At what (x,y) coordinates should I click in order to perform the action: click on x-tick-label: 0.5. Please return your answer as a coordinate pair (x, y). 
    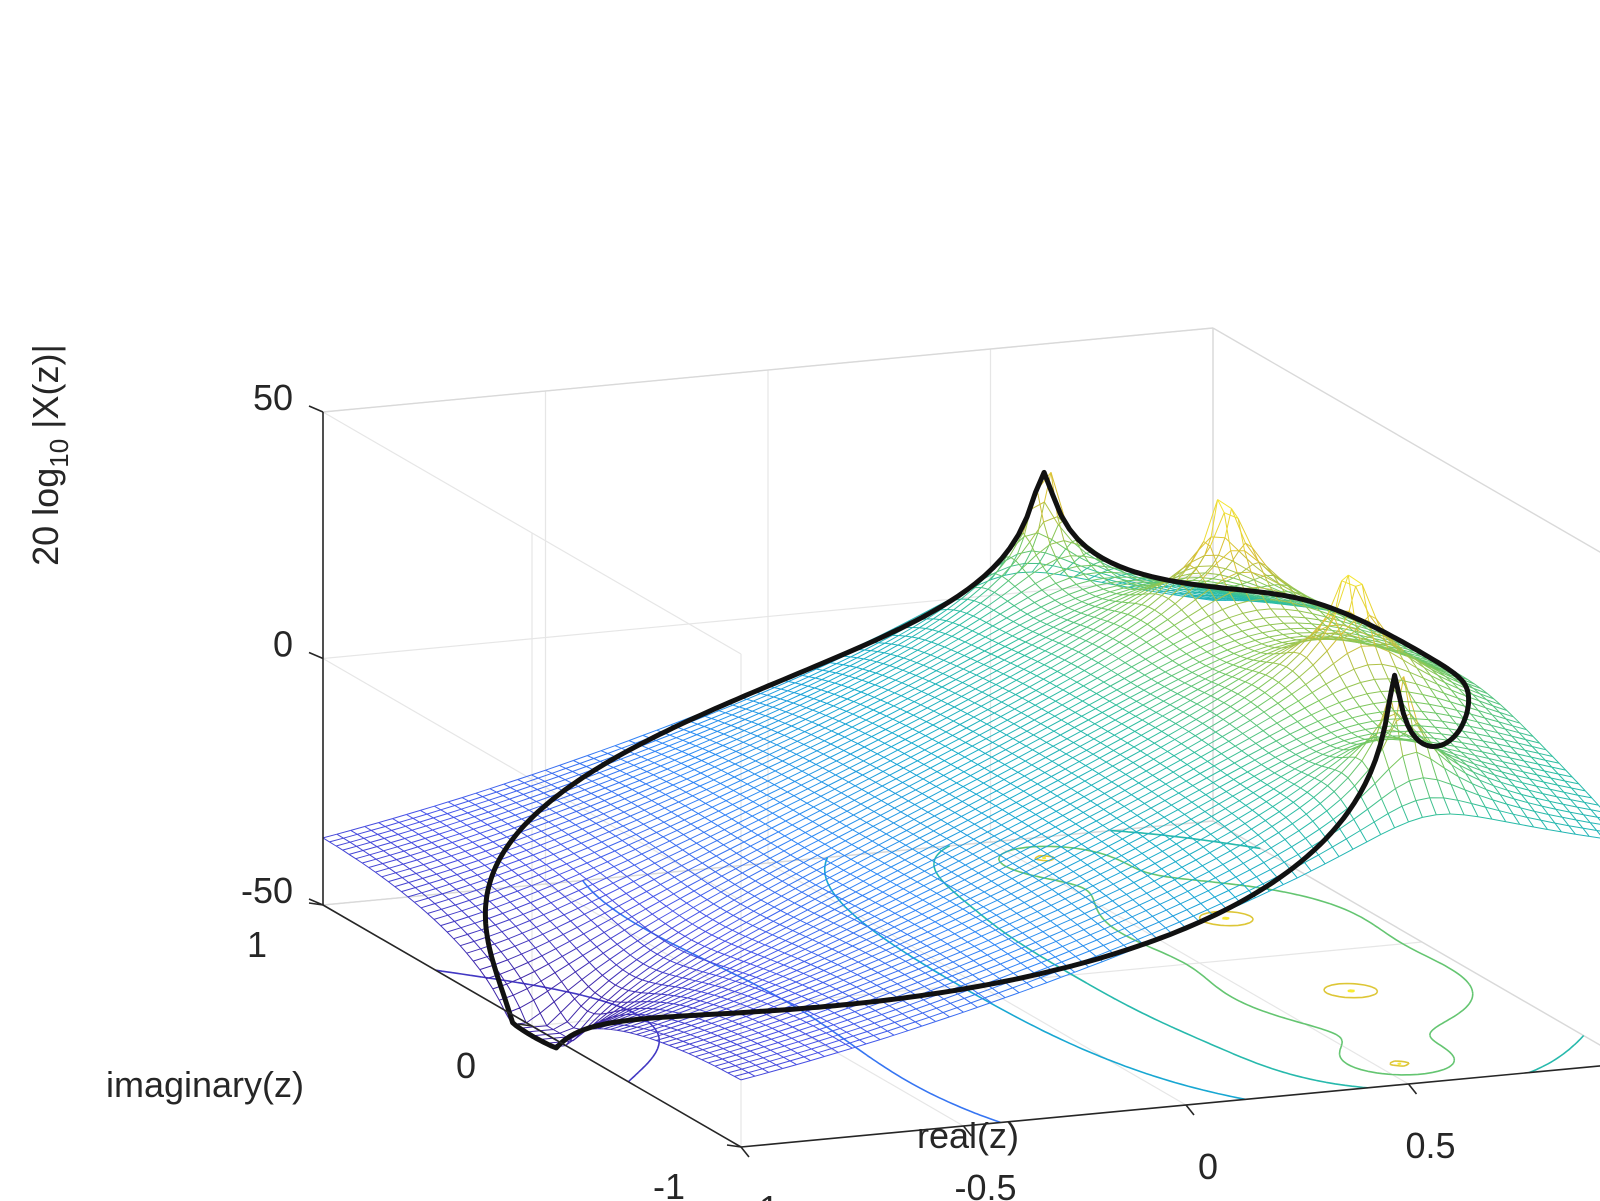
    Looking at the image, I should click on (1430, 1145).